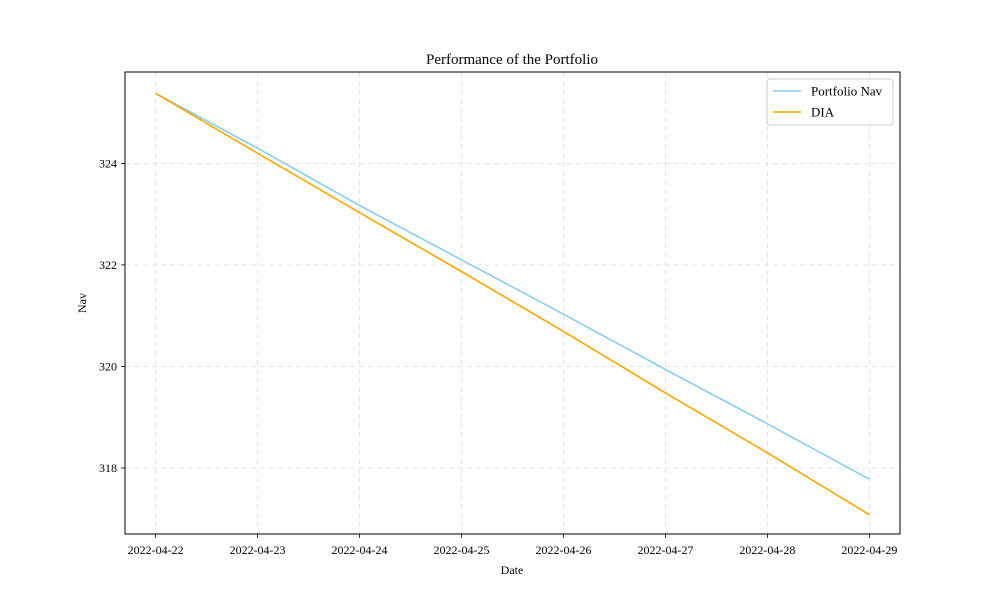 The image size is (1000, 605). Describe the element at coordinates (462, 550) in the screenshot. I see `x-tick-label: 2022-04-25` at that location.